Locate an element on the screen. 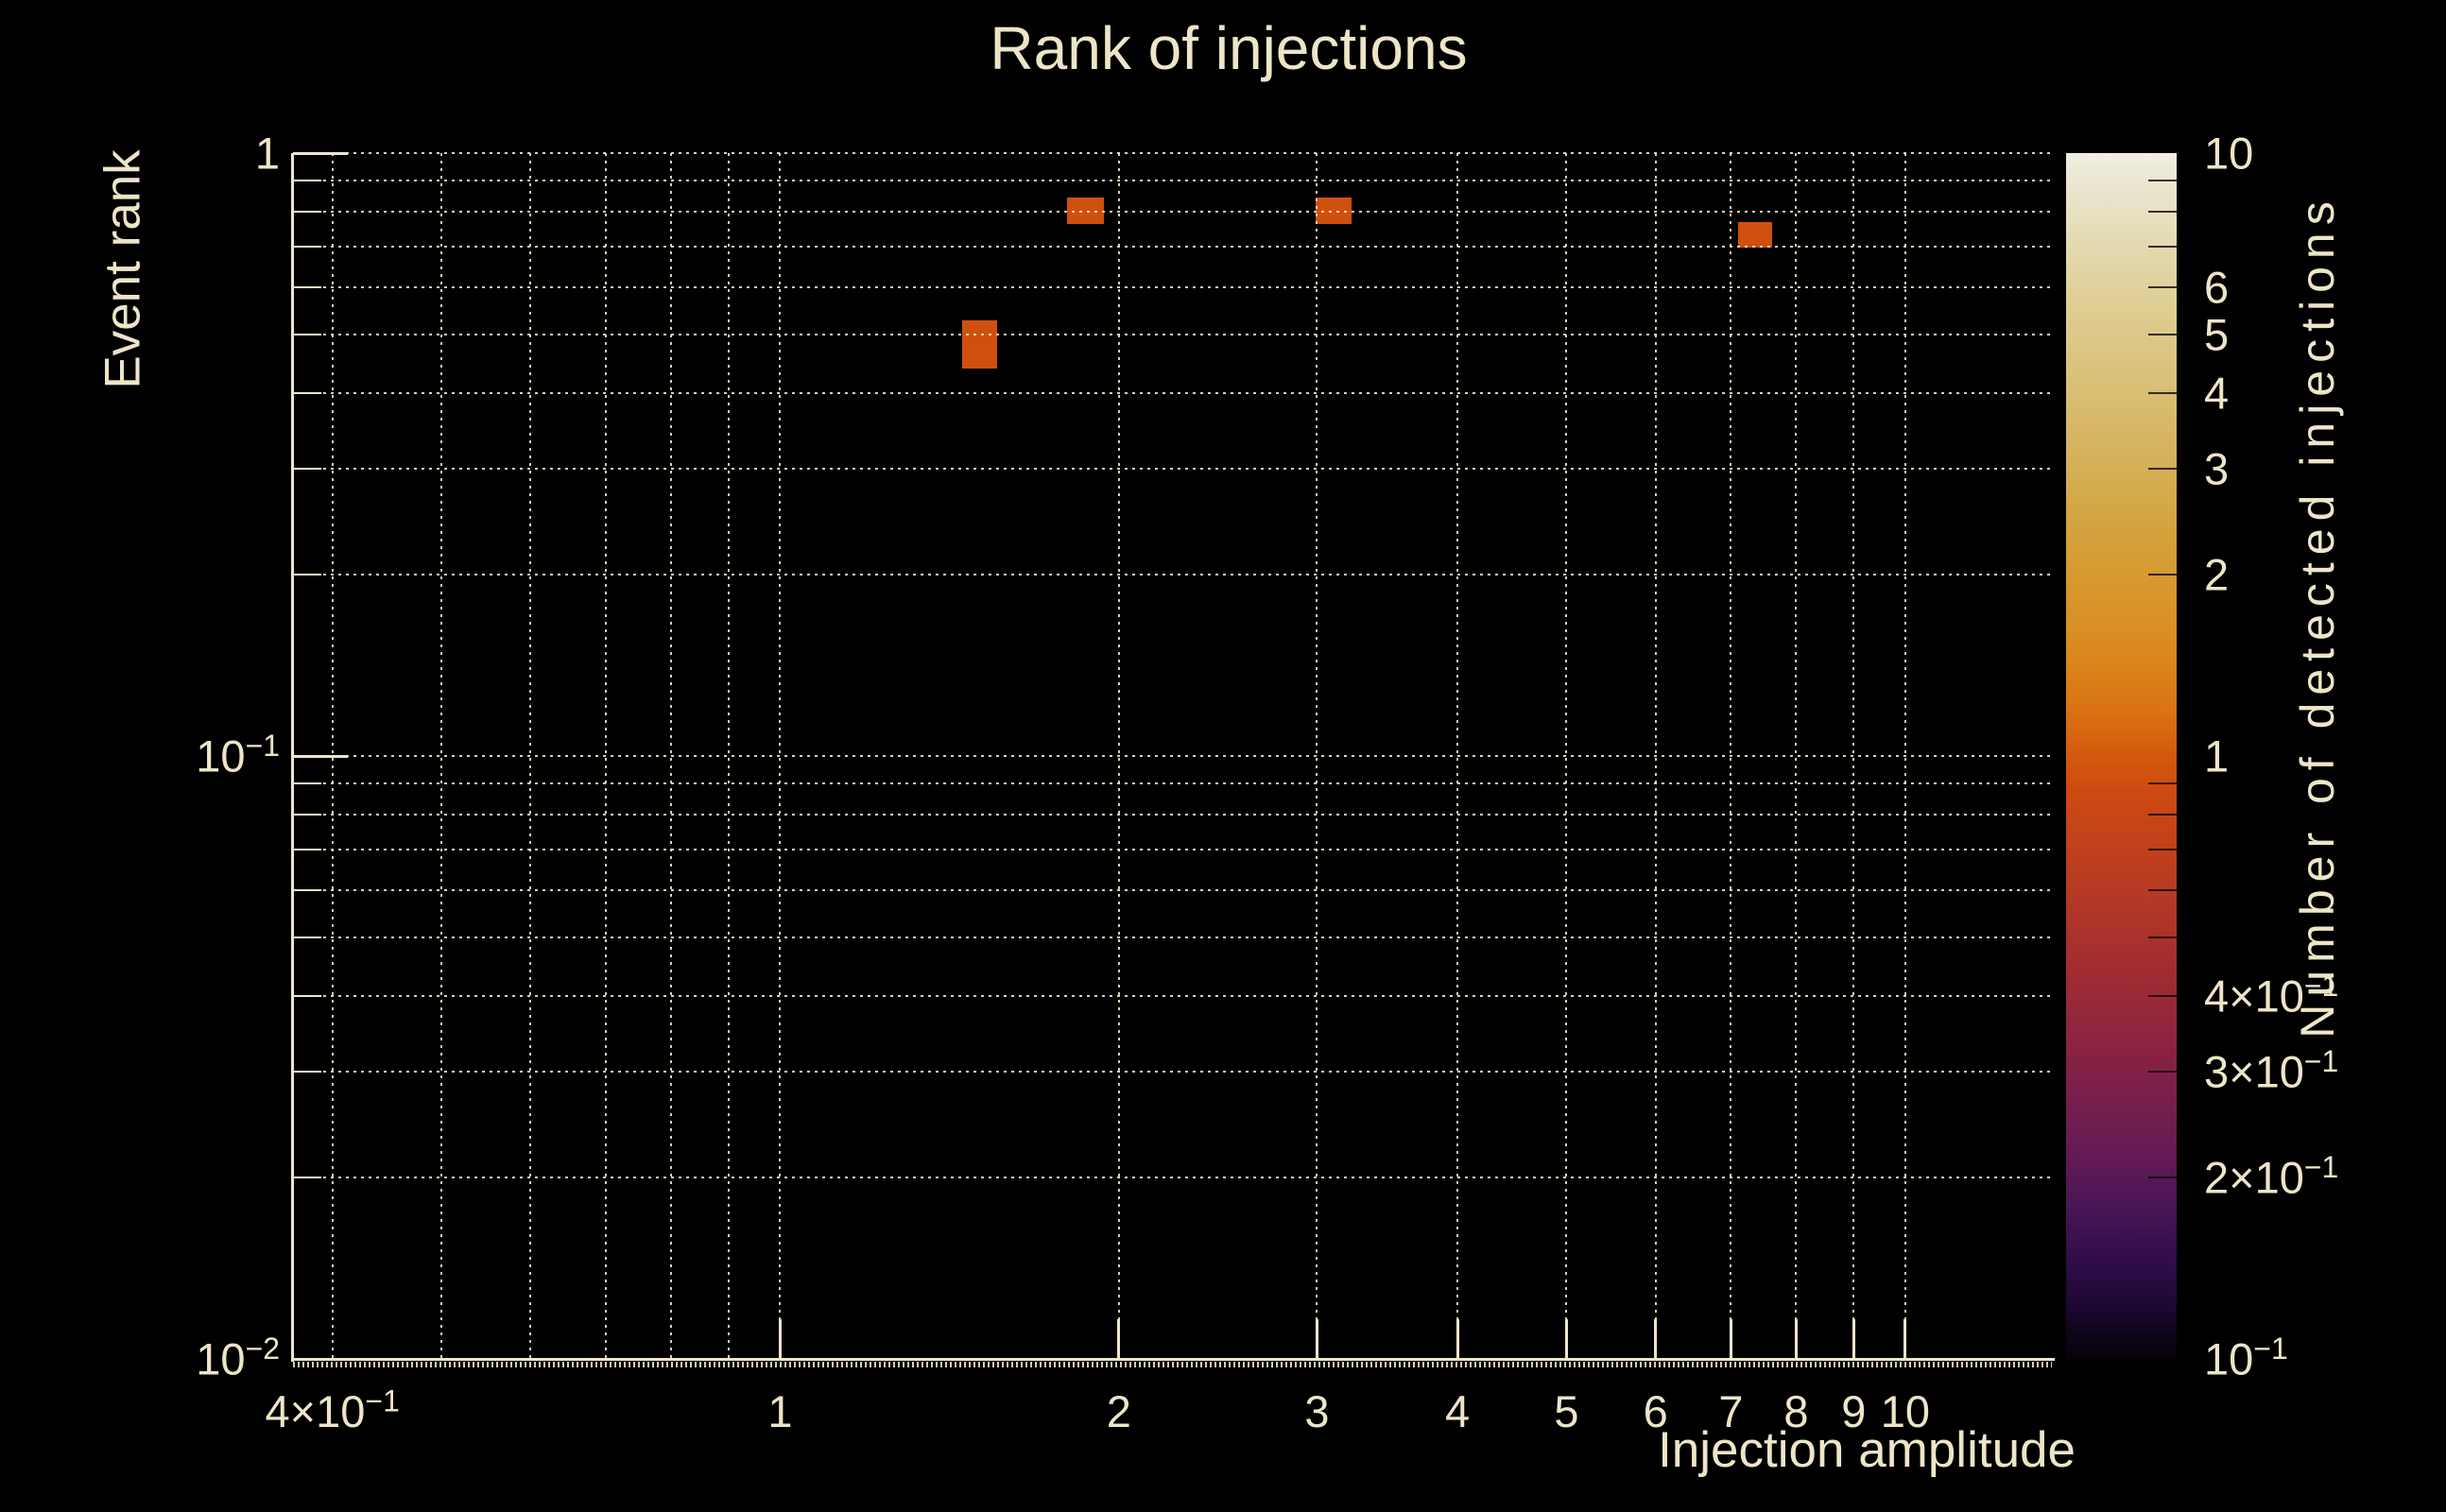  x-tick-label: 4×10⁻¹ is located at coordinates (332, 1409).